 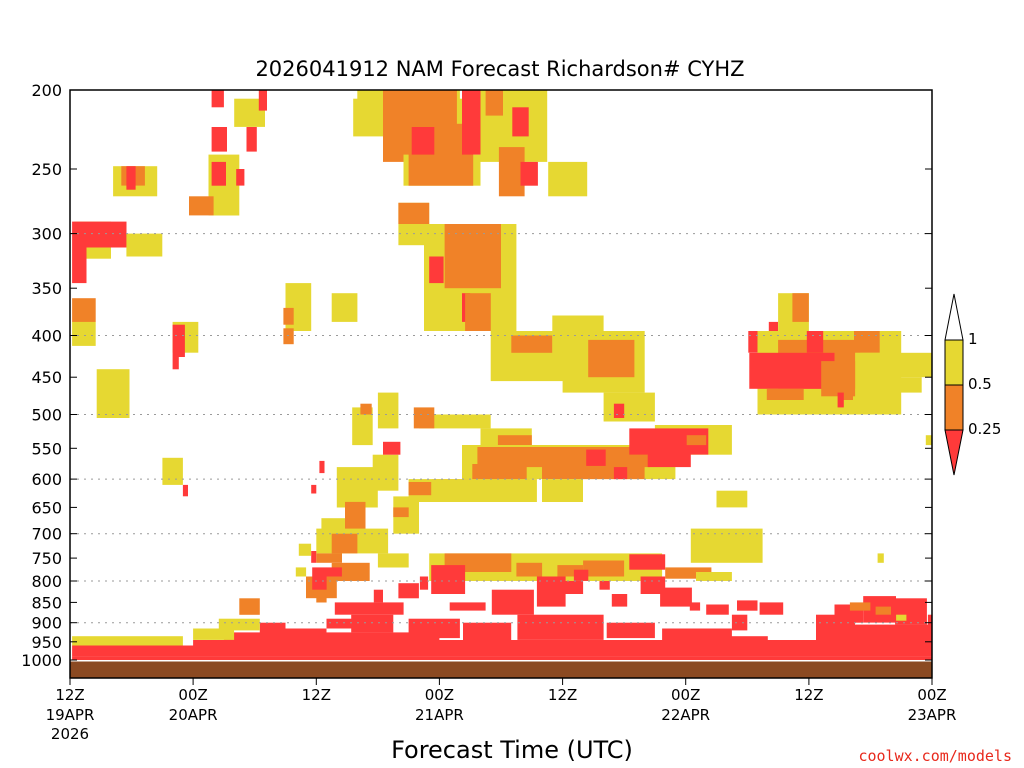 I want to click on y-tick-label: 650, so click(x=46, y=507).